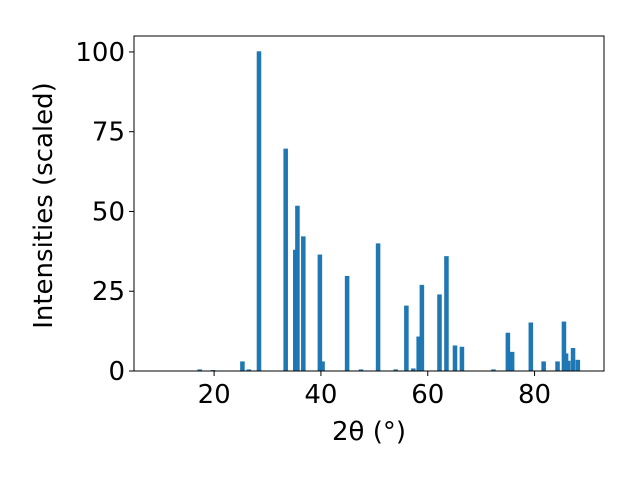 This screenshot has height=480, width=640. I want to click on y-axis-label: Intensities (scaled), so click(44, 205).